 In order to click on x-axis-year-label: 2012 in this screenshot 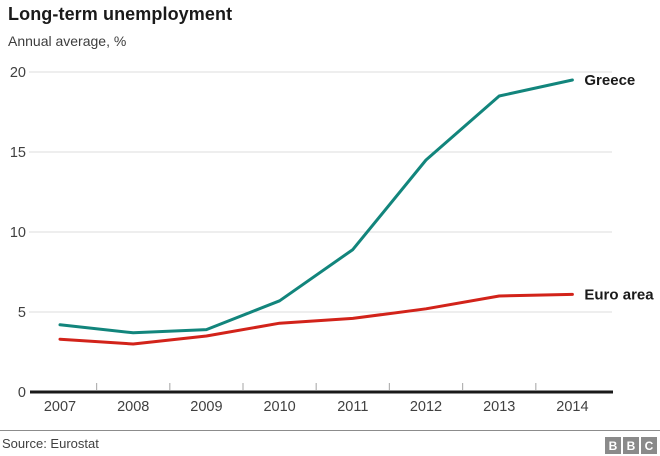, I will do `click(426, 407)`.